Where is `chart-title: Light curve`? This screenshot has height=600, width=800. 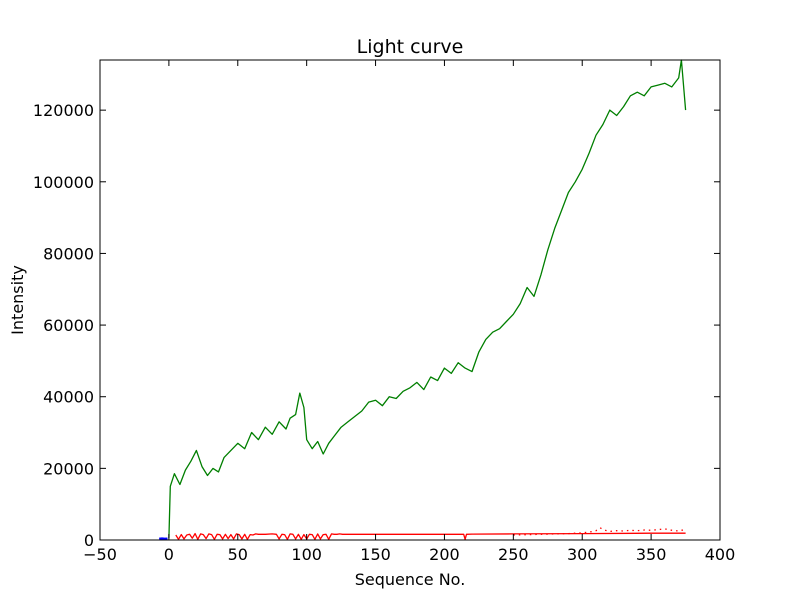
chart-title: Light curve is located at coordinates (410, 47).